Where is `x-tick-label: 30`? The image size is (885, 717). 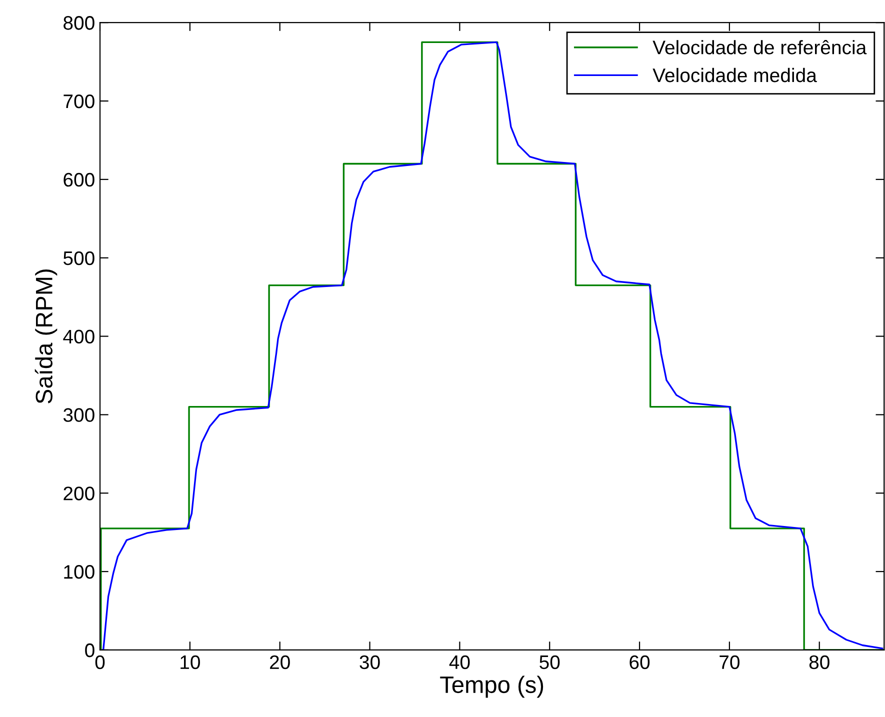 x-tick-label: 30 is located at coordinates (370, 662).